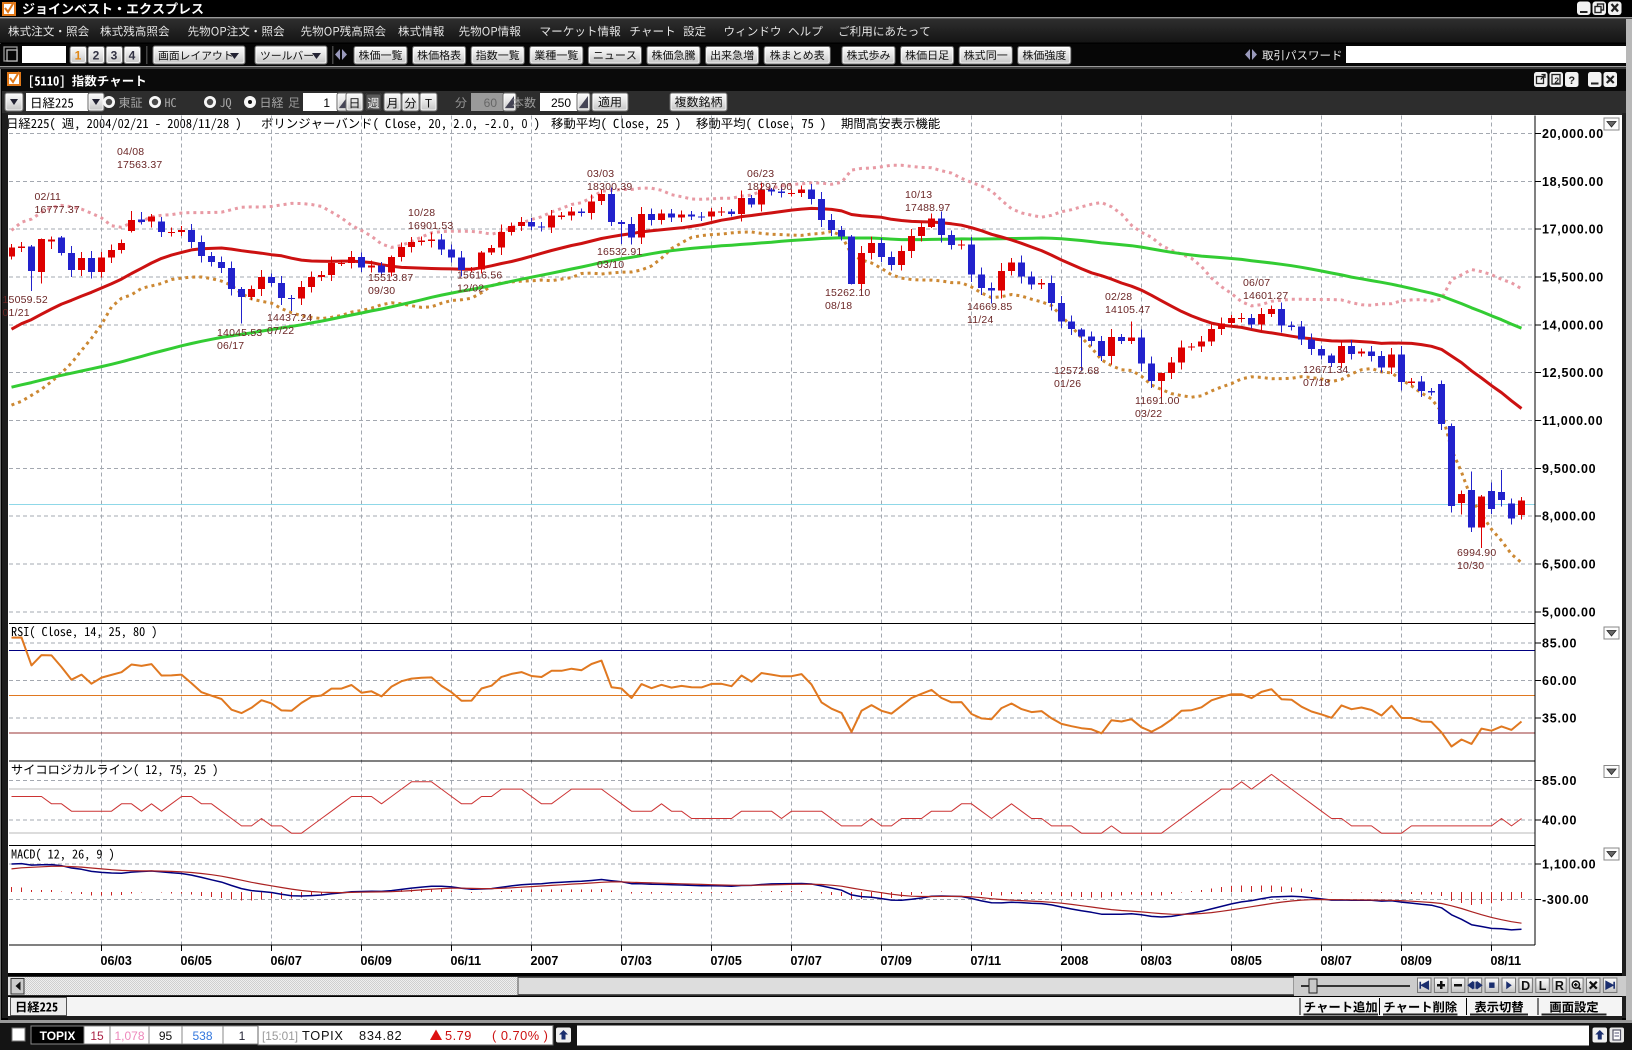 The image size is (1632, 1050). What do you see at coordinates (202, 1036) in the screenshot?
I see `svg-text: 538` at bounding box center [202, 1036].